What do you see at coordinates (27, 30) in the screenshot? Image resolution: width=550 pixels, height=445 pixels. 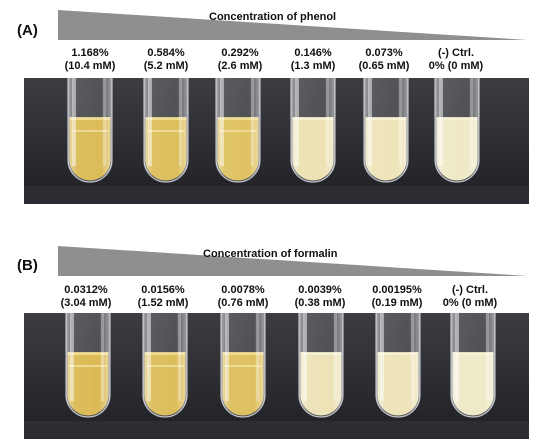 I see `panel-a-label: (A)` at bounding box center [27, 30].